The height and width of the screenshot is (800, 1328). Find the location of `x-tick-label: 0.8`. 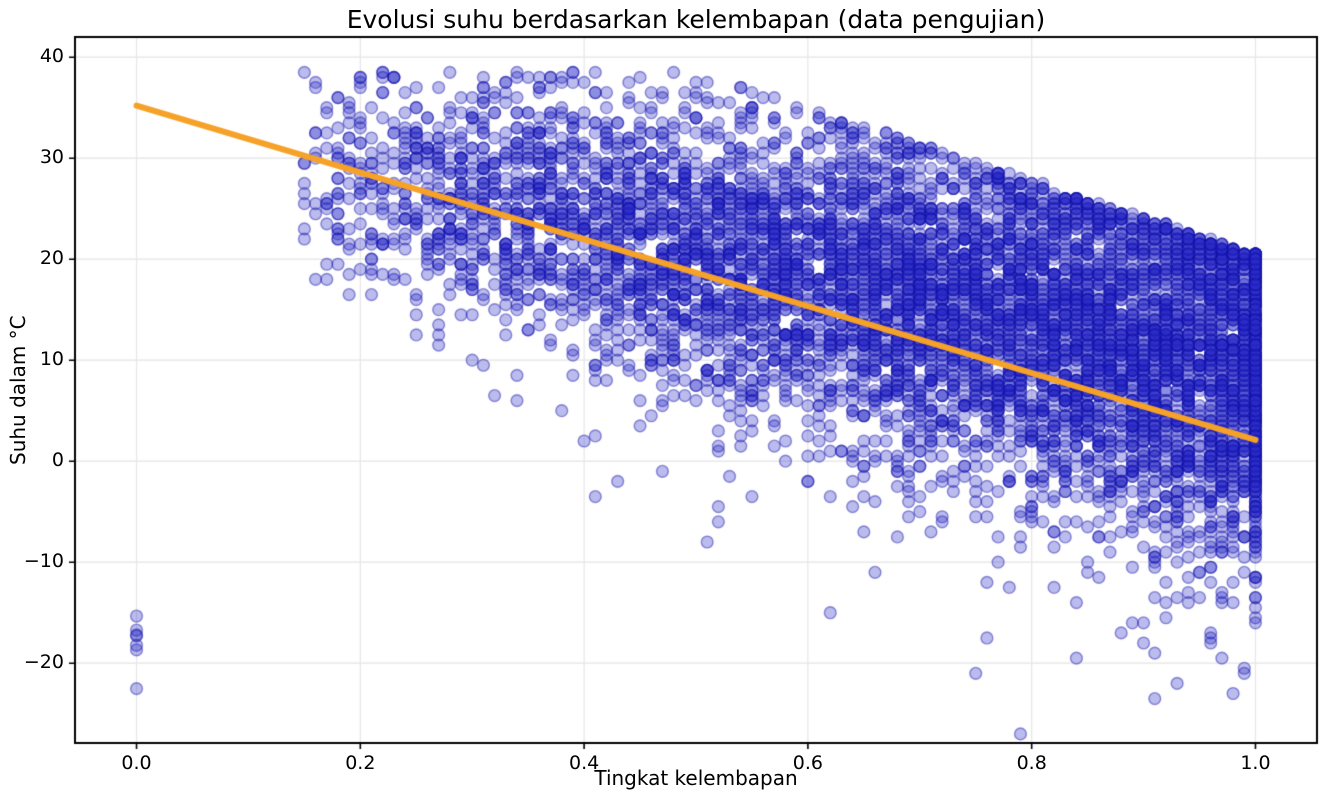

x-tick-label: 0.8 is located at coordinates (1031, 763).